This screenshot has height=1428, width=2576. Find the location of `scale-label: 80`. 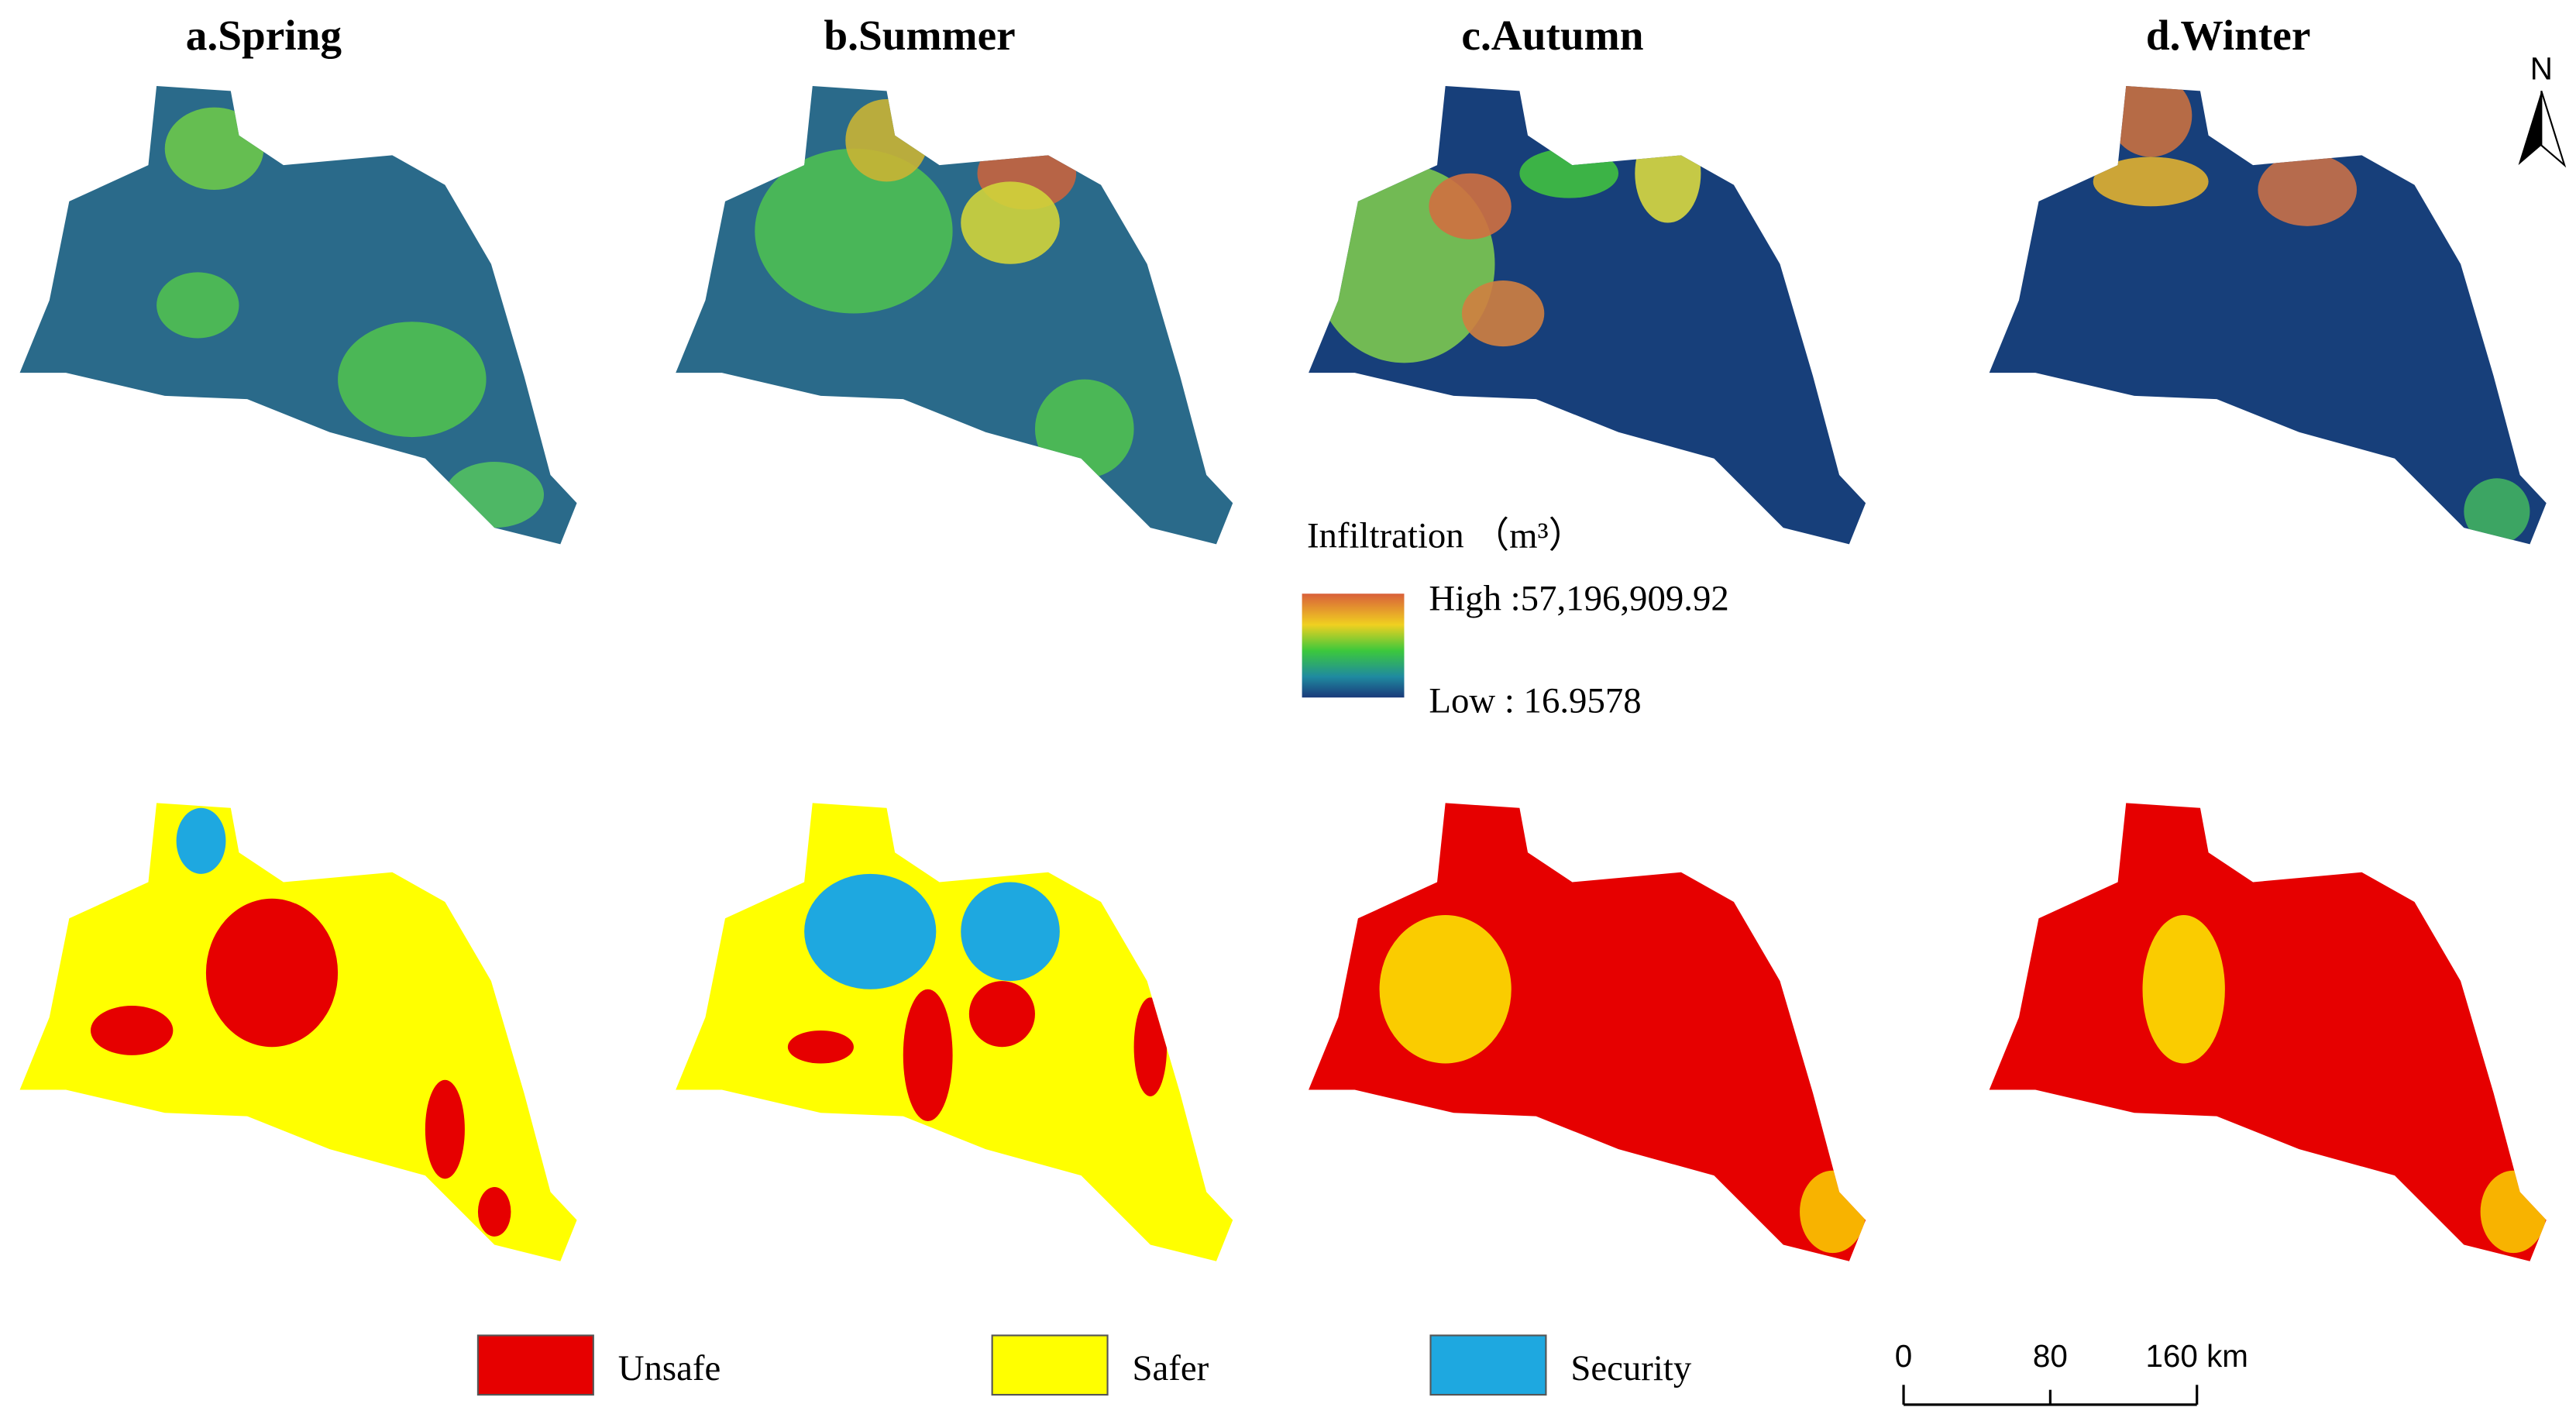

scale-label: 80 is located at coordinates (2050, 1356).